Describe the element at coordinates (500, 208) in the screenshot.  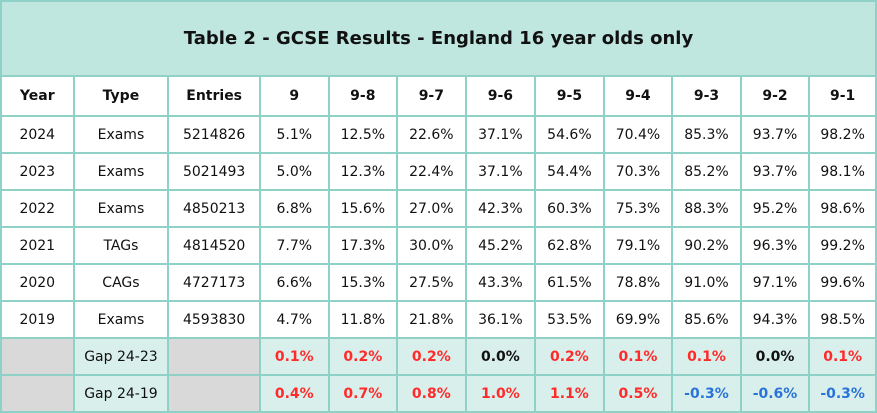
I see `cell-grade-9-6: 42.3%` at that location.